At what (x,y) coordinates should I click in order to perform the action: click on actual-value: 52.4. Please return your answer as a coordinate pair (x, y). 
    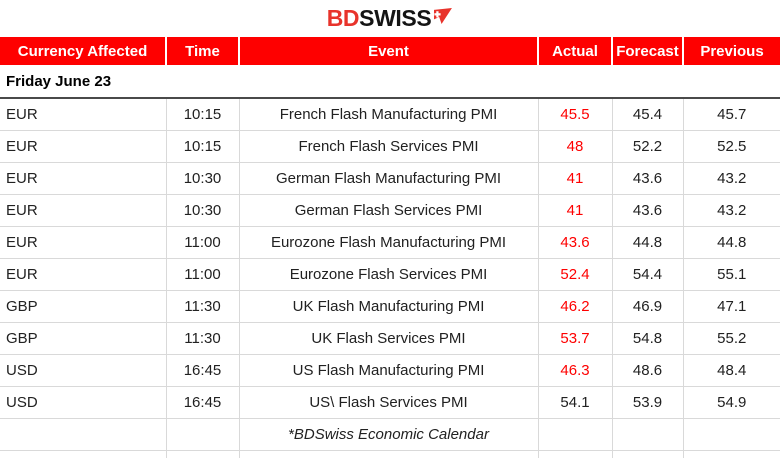
    Looking at the image, I should click on (575, 274).